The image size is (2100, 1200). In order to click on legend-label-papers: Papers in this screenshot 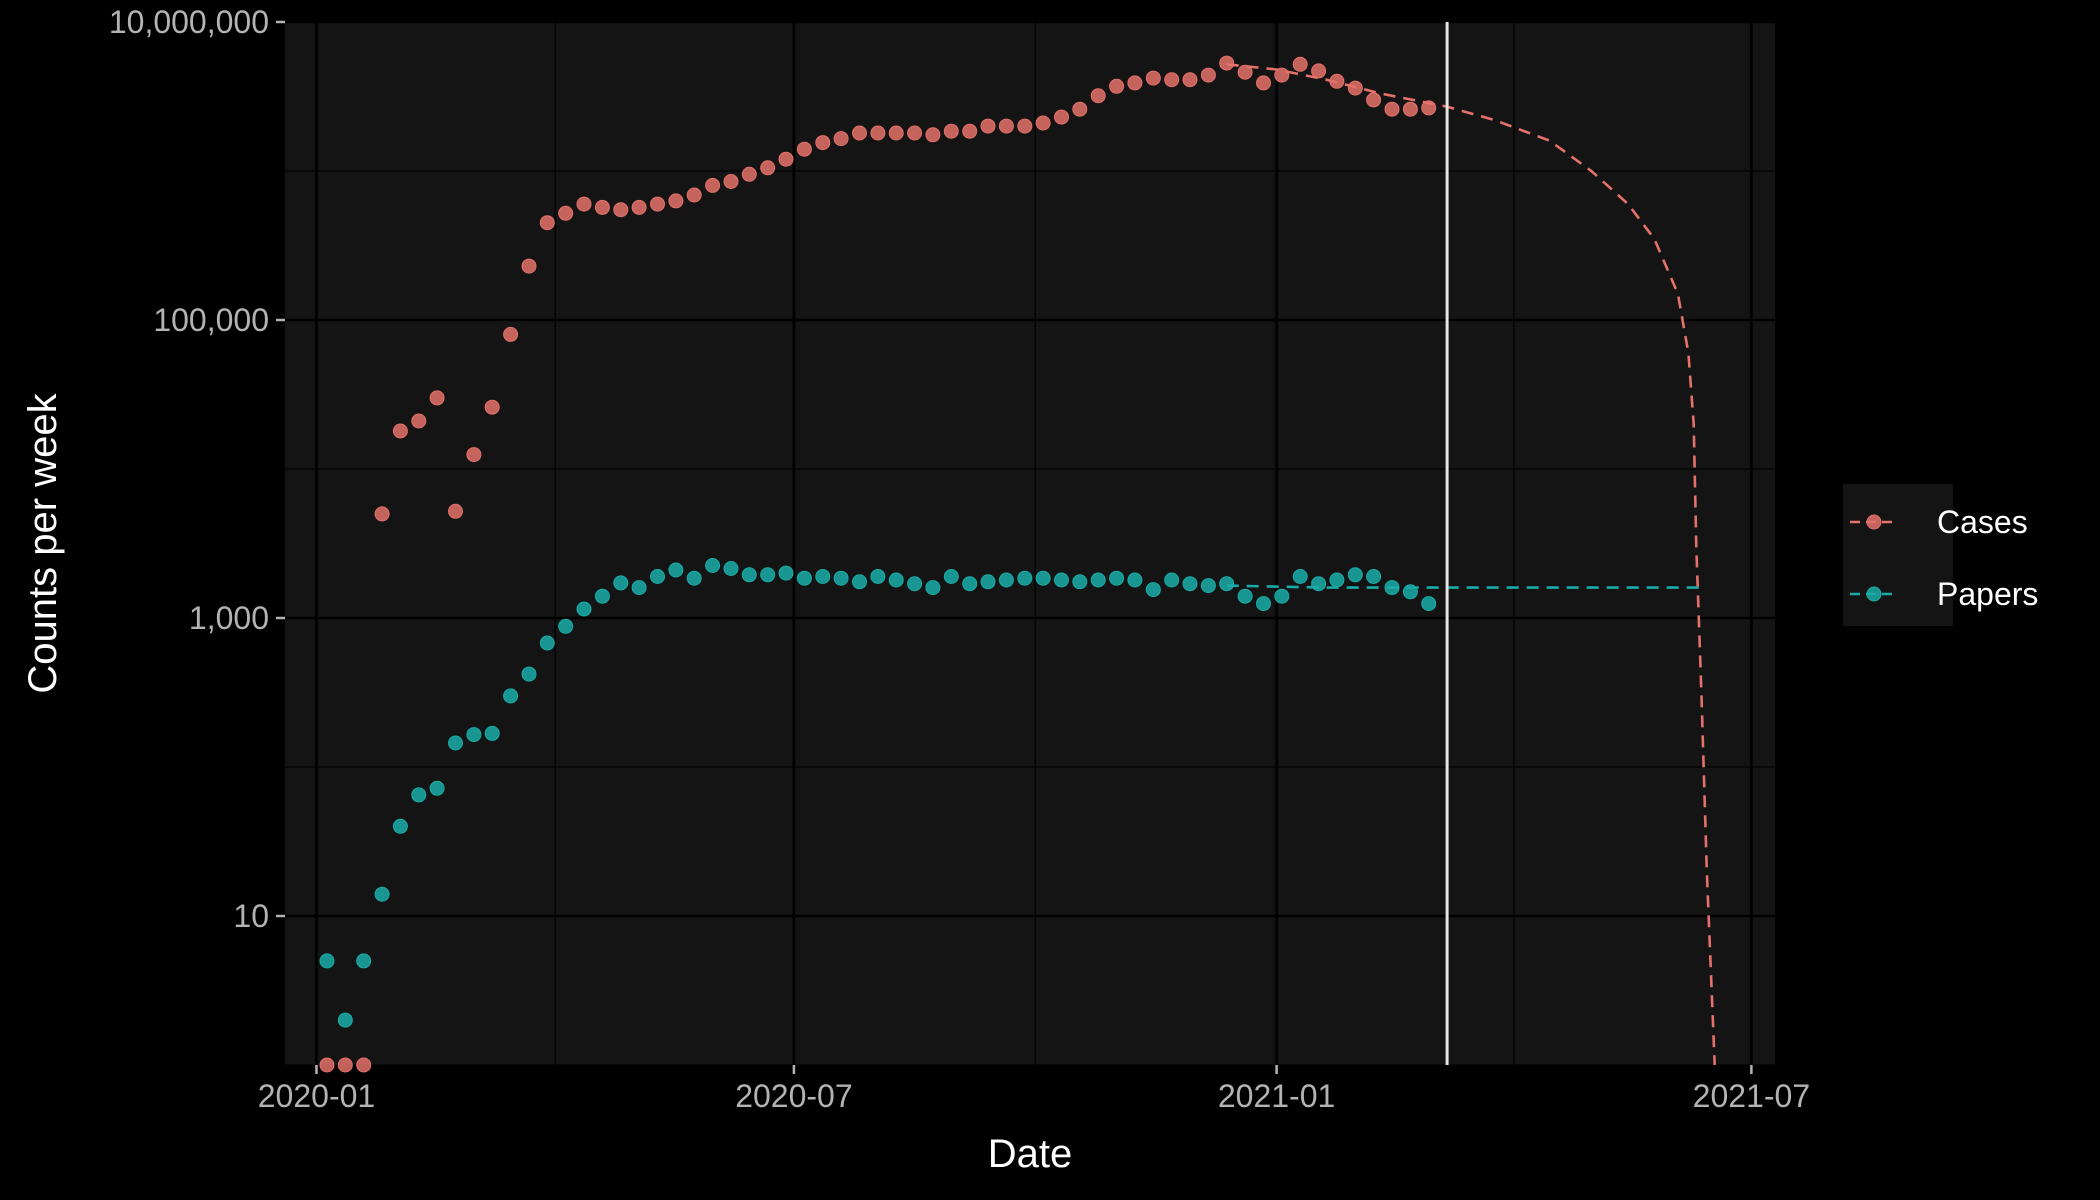, I will do `click(1987, 594)`.